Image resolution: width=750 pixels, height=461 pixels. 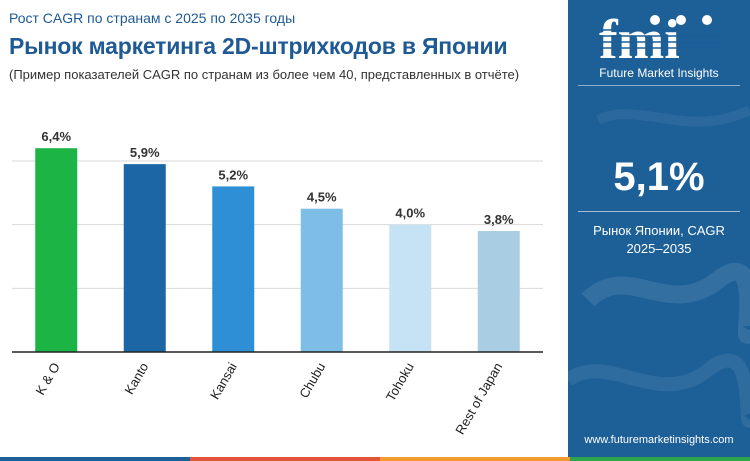 I want to click on globe-icon-left, so click(x=655, y=20).